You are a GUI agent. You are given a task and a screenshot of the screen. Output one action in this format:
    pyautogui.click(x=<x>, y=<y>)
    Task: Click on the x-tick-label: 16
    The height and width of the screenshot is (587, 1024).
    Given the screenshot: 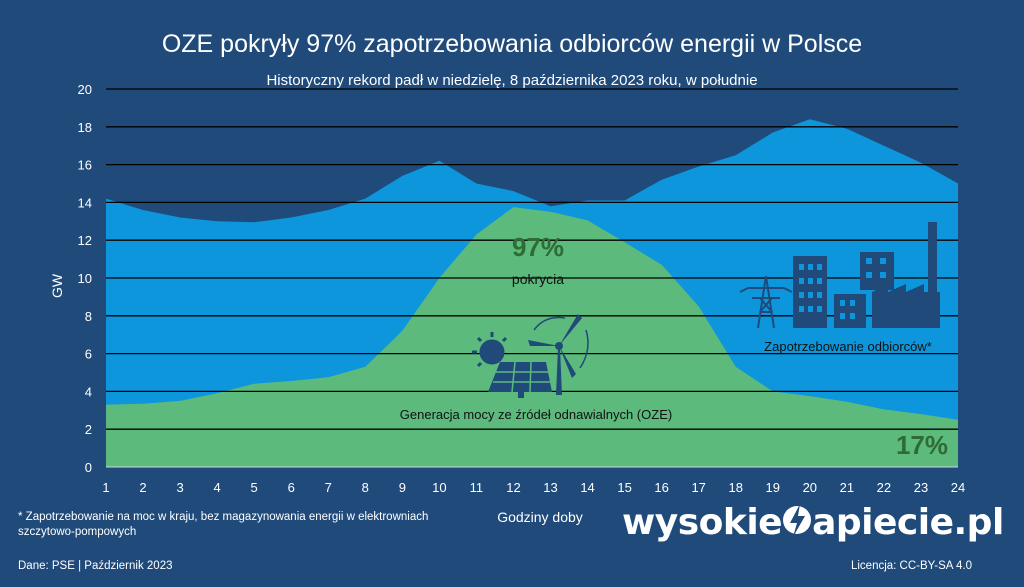 What is the action you would take?
    pyautogui.click(x=661, y=487)
    